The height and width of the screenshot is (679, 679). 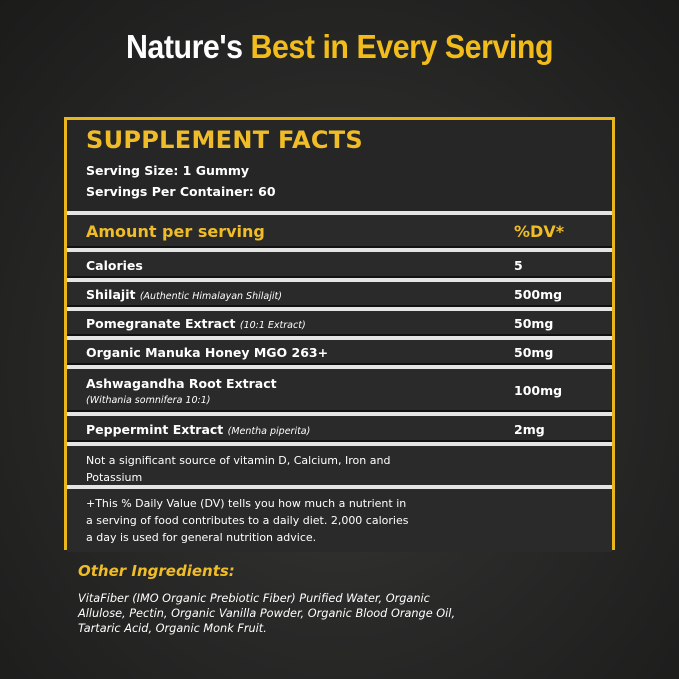 I want to click on amount-header-row: Amount per serving %DV*, so click(x=339, y=233).